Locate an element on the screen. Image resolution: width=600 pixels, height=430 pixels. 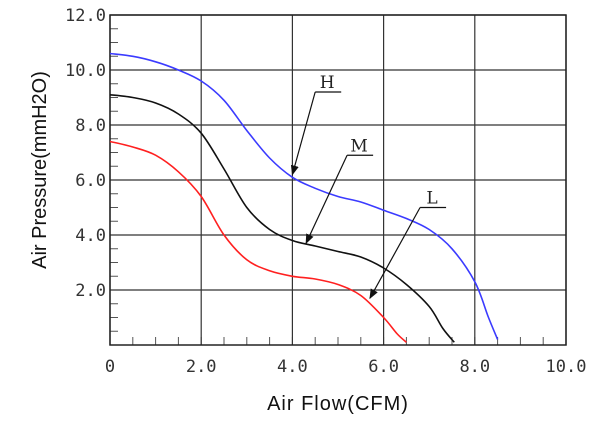
x-tick-label: 0 is located at coordinates (110, 367).